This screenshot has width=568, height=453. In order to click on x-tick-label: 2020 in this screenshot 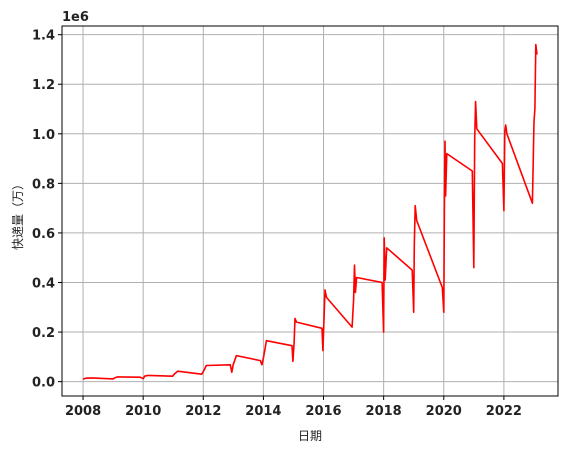, I will do `click(444, 411)`.